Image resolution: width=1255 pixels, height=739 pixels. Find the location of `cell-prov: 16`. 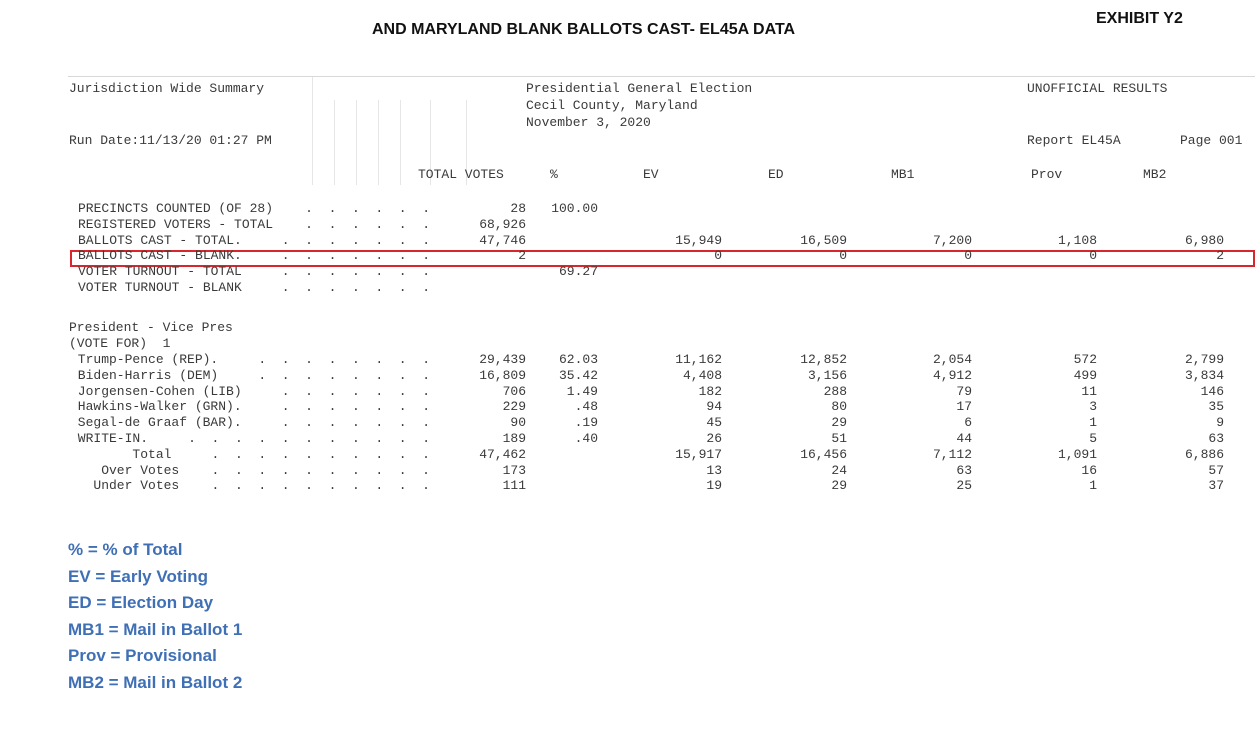

cell-prov: 16 is located at coordinates (1089, 470).